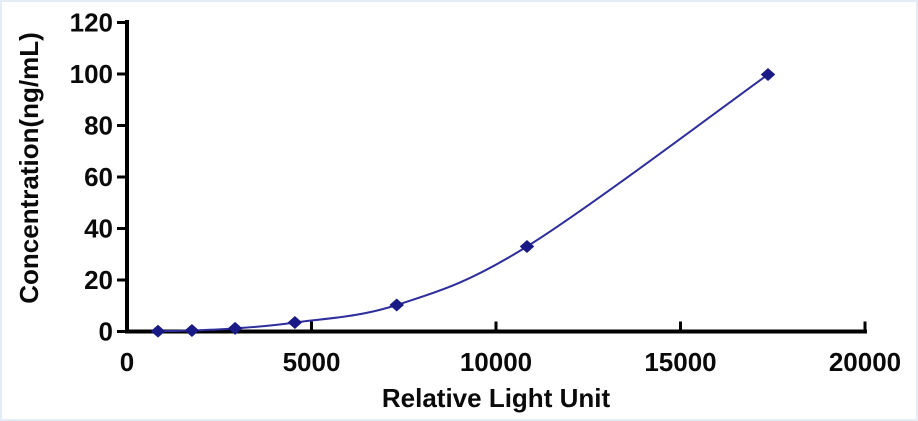 The width and height of the screenshot is (918, 421). I want to click on x-tick-label: 0, so click(127, 362).